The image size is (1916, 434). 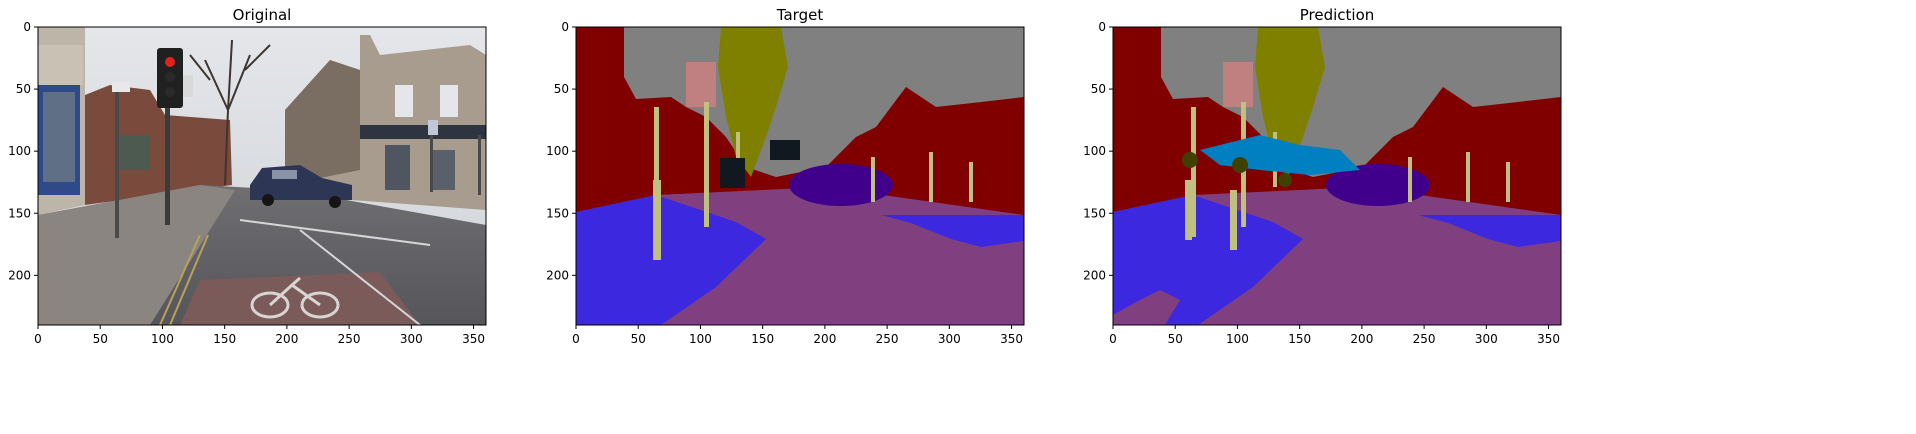 I want to click on panel-title: Original, so click(x=262, y=15).